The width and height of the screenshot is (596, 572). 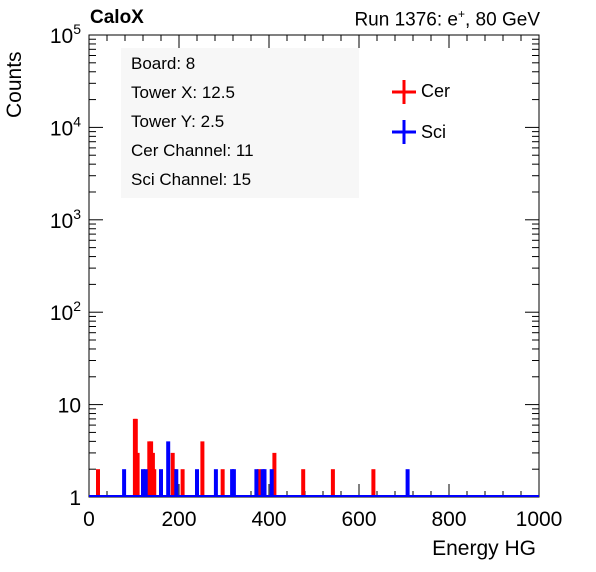 What do you see at coordinates (461, 14) in the screenshot?
I see `run-charge: +` at bounding box center [461, 14].